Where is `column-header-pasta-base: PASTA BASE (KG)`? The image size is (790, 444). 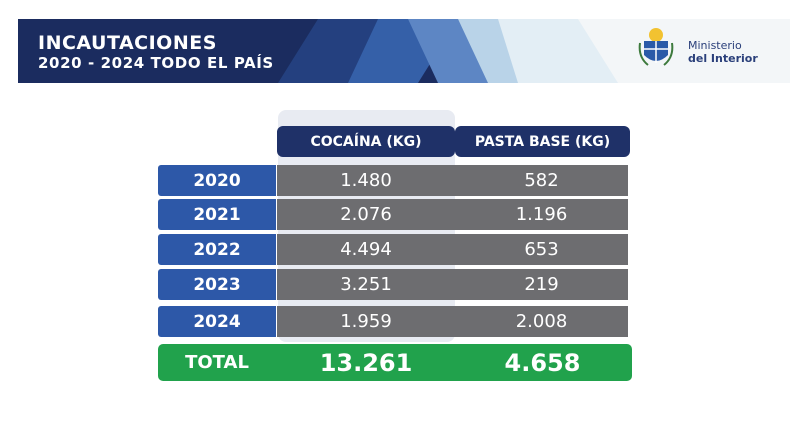
column-header-pasta-base: PASTA BASE (KG) is located at coordinates (542, 141).